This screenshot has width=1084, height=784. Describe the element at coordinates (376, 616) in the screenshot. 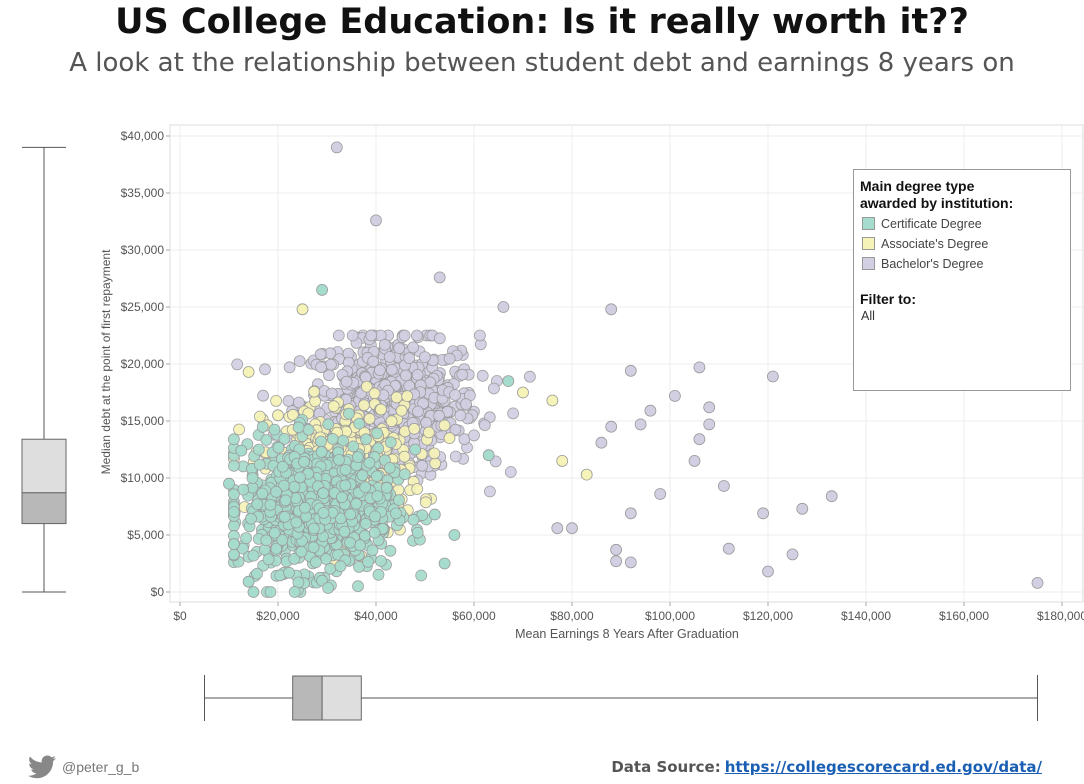

I see `x-tick-label: $40,000` at that location.